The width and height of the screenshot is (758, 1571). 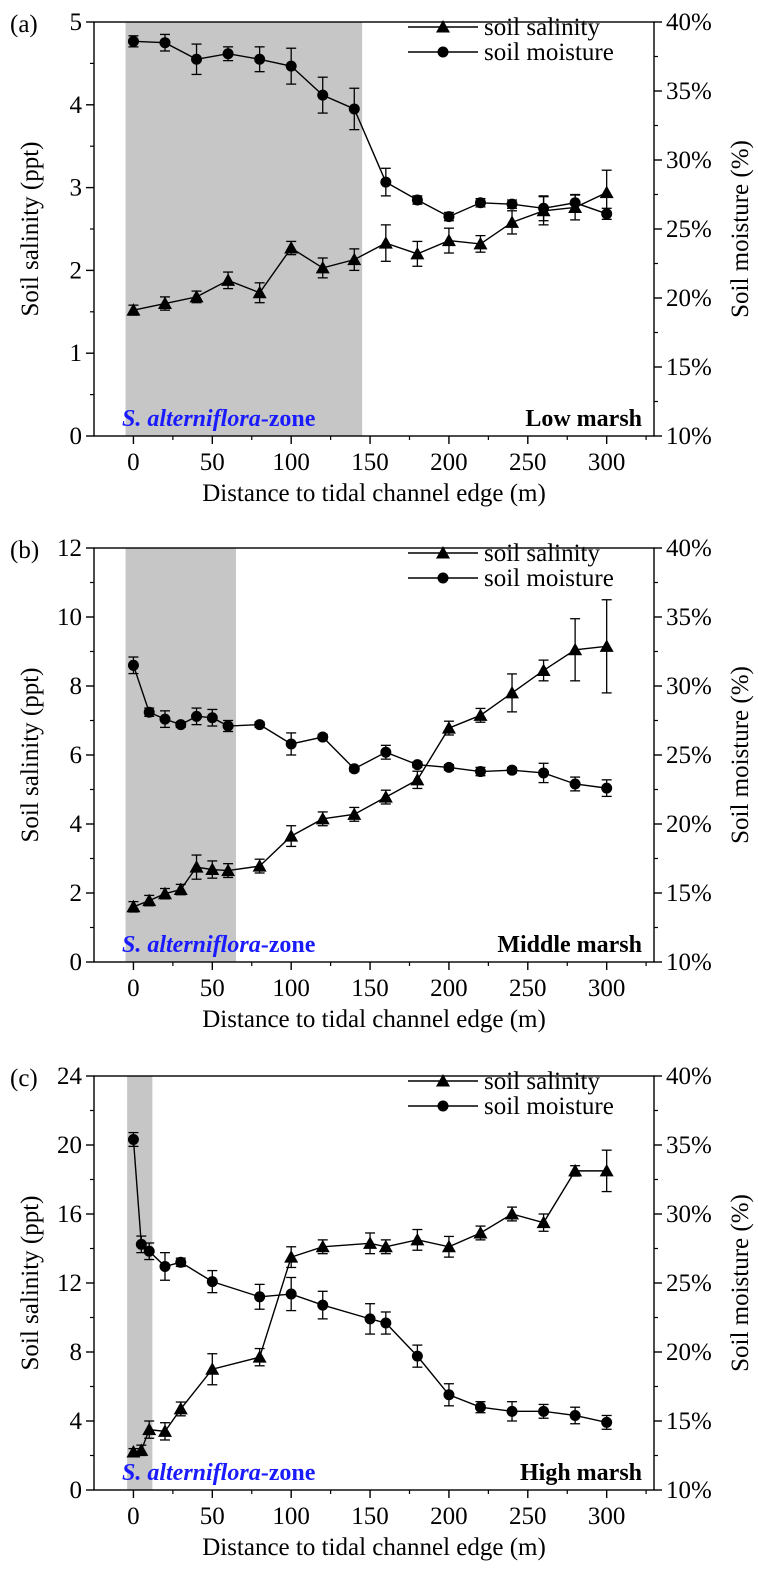 I want to click on zone-label: S. alterniflora-zone, so click(x=219, y=1473).